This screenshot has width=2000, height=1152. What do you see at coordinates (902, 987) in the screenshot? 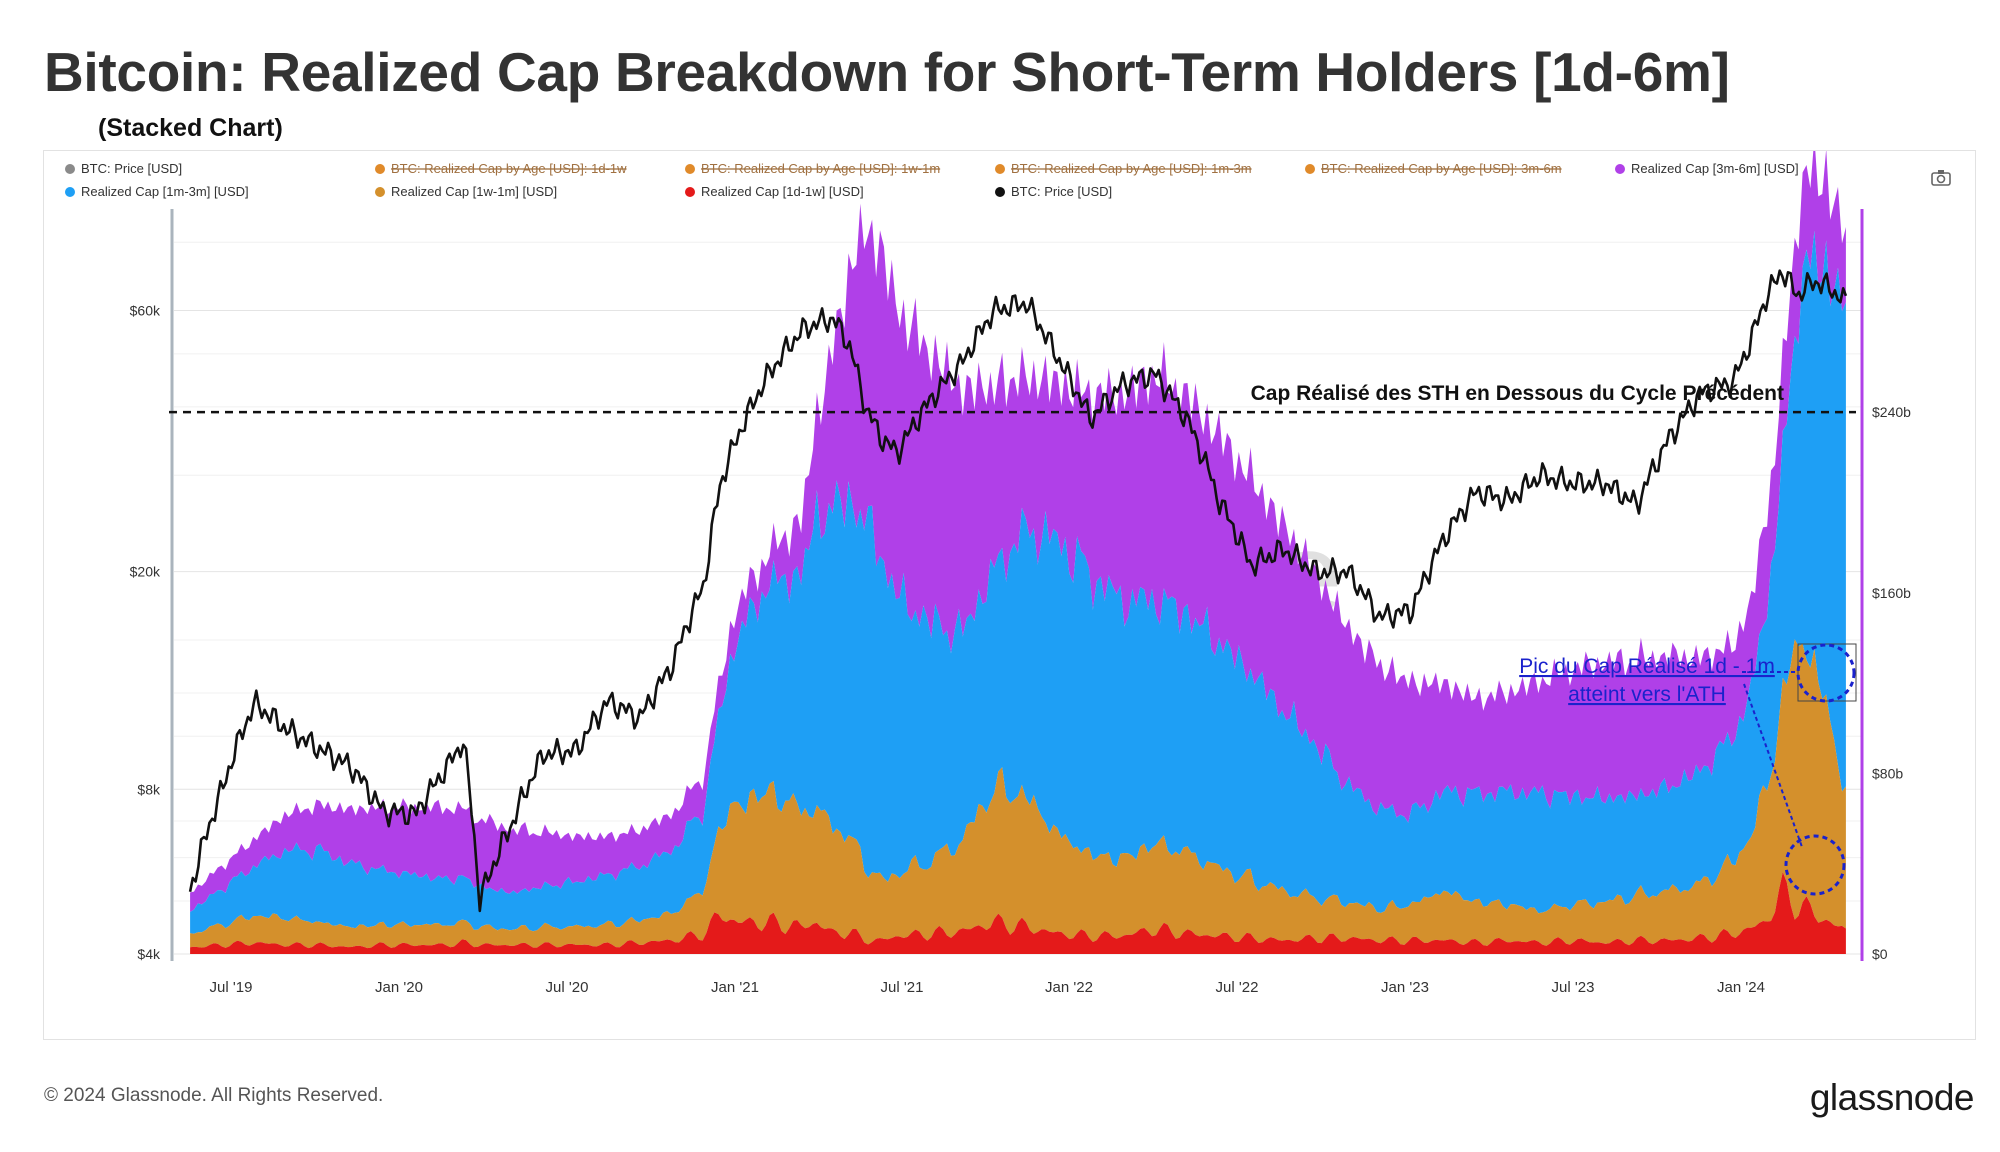
I see `x-tick-label: Jul '21` at bounding box center [902, 987].